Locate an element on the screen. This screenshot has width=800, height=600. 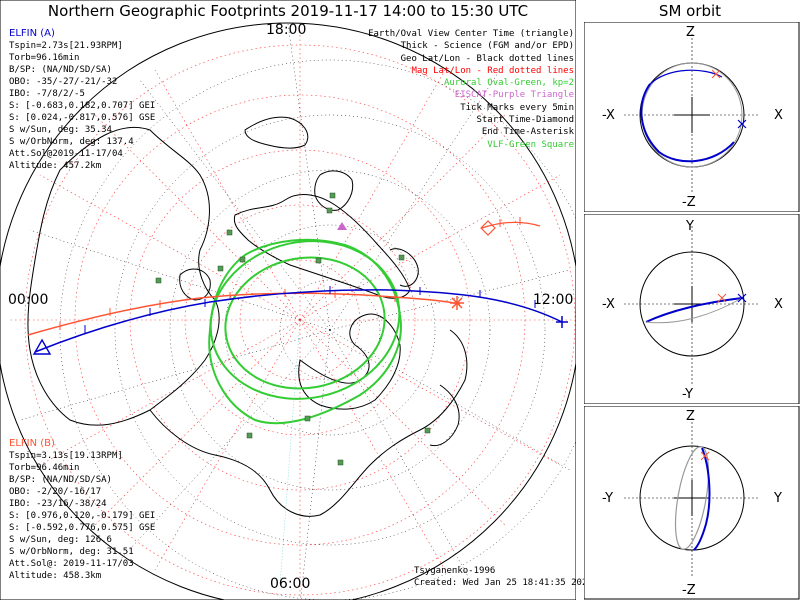
sm1-left-label: -X is located at coordinates (608, 115).